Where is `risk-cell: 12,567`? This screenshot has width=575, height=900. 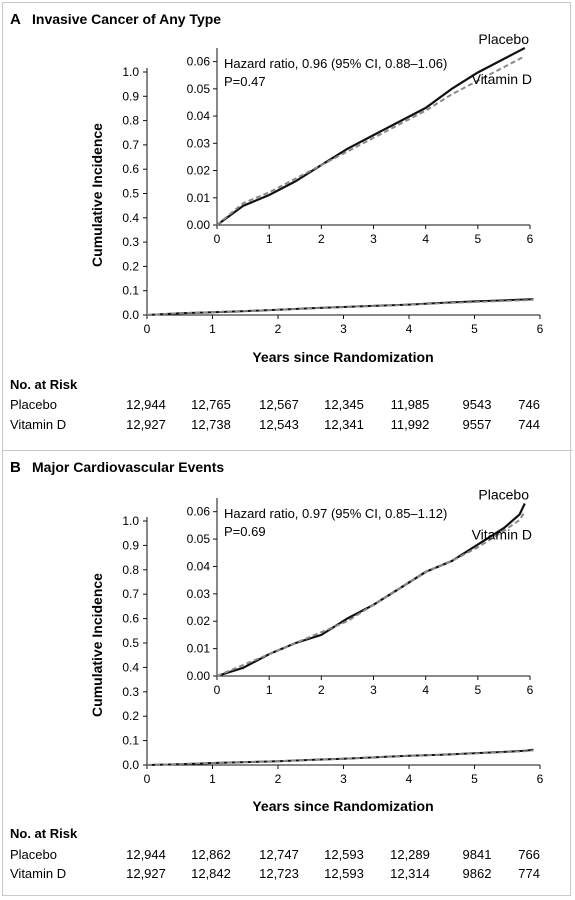
risk-cell: 12,567 is located at coordinates (279, 404).